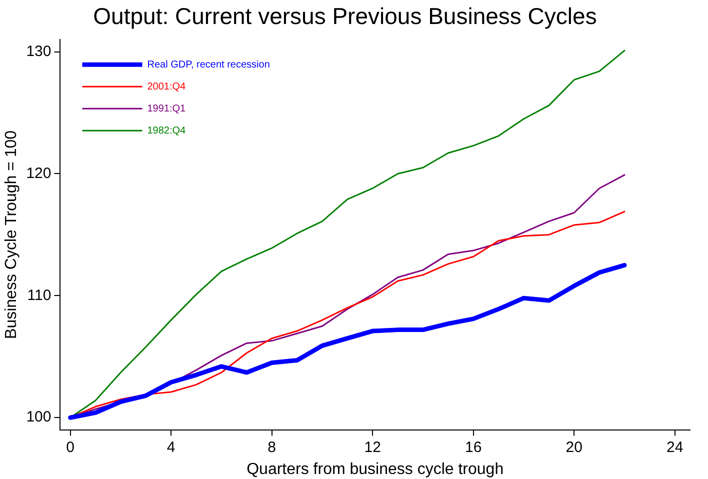 This screenshot has height=479, width=708. I want to click on chart-title: Output: Current versus Previous Business Cycles, so click(345, 16).